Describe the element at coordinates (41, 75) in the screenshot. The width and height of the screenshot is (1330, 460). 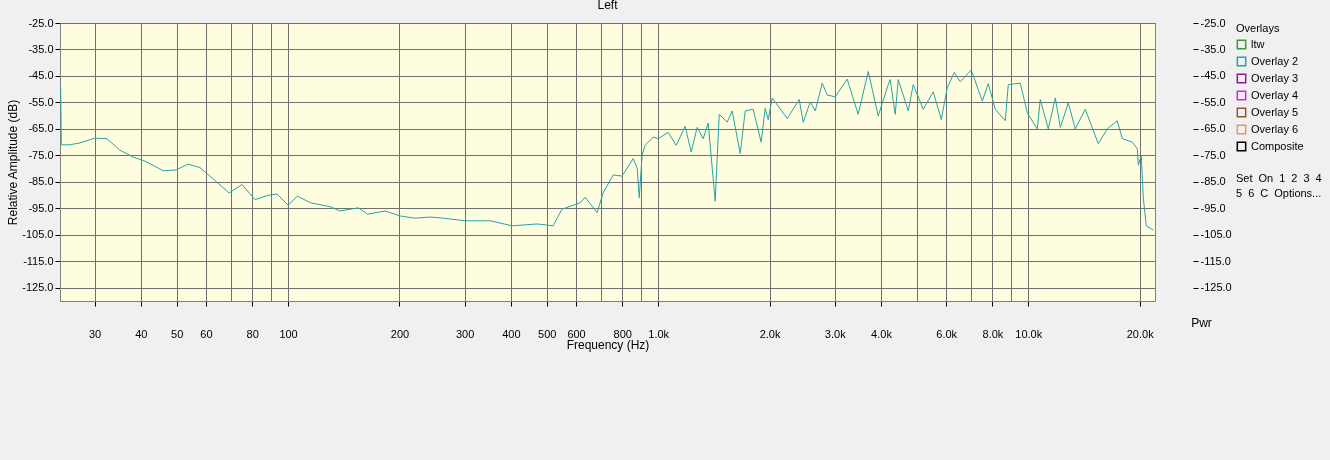
I see `y-tick-label: -45.0` at that location.